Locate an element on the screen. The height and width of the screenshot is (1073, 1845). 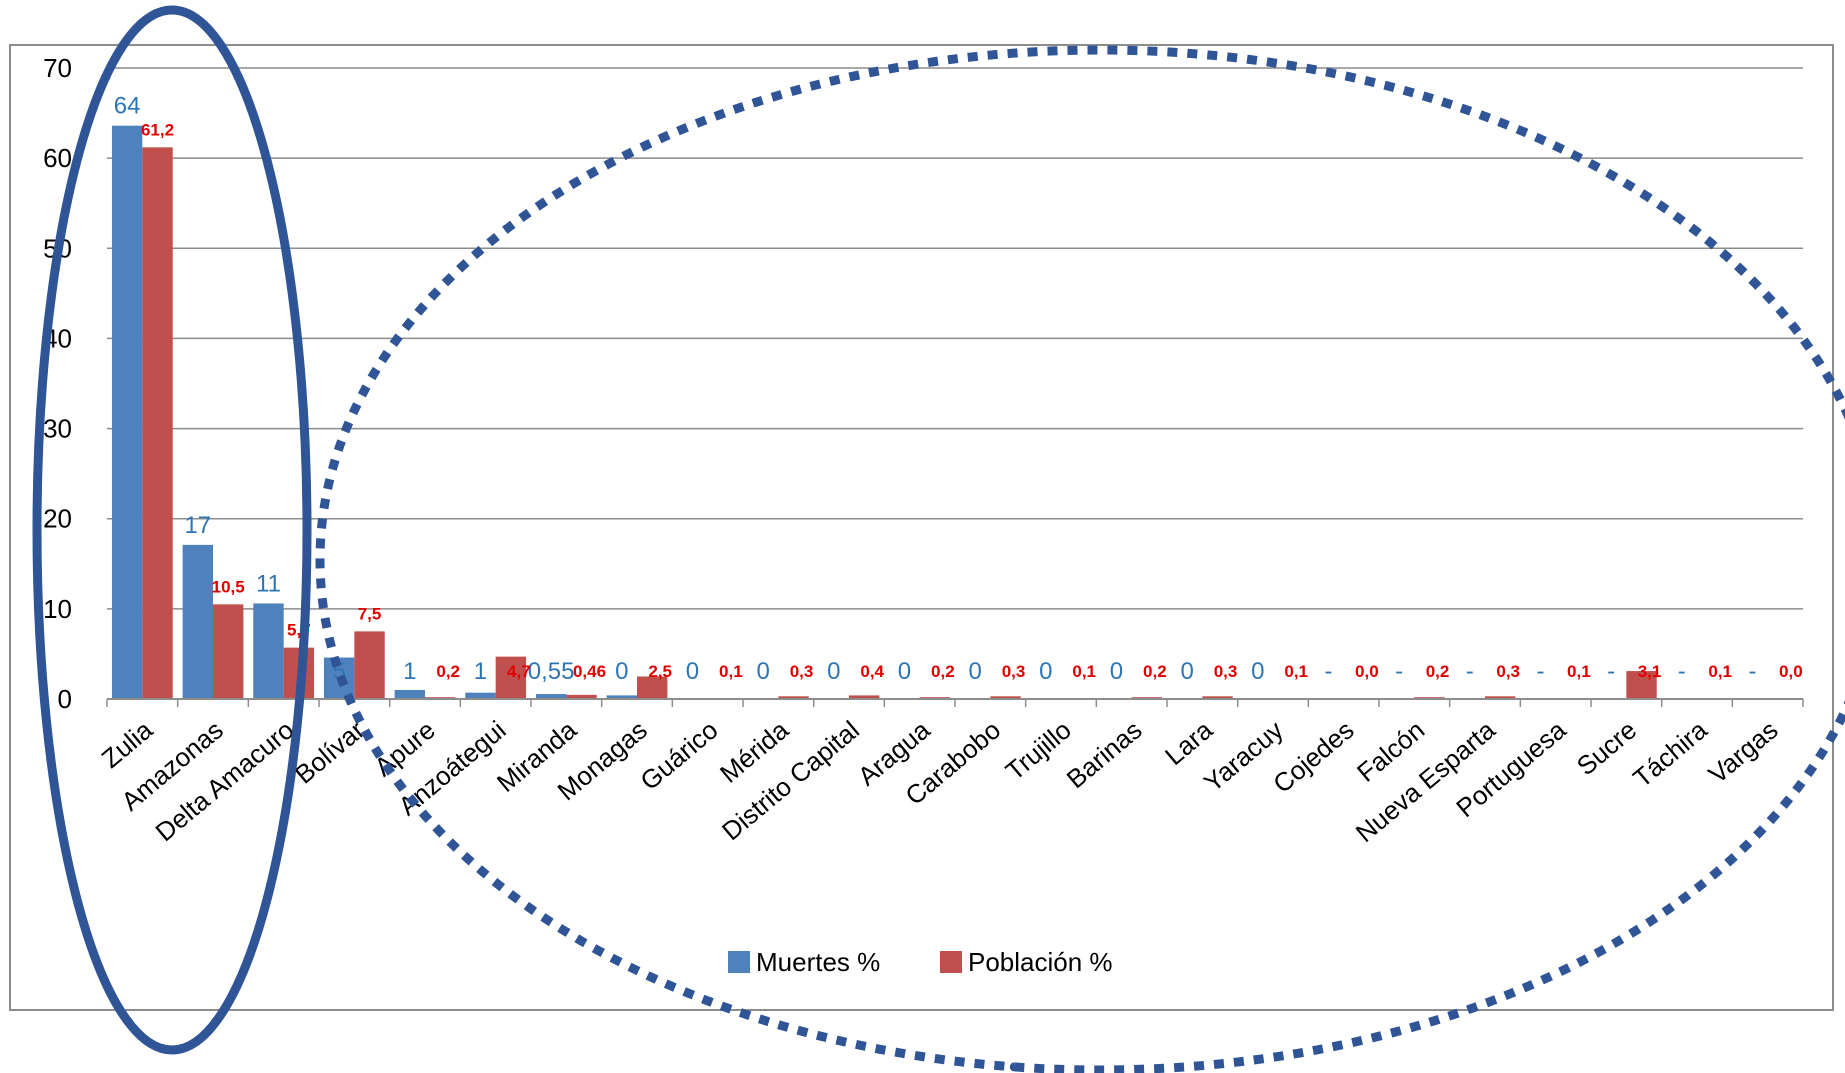
data-label-poblacion: 3,1 is located at coordinates (1650, 671).